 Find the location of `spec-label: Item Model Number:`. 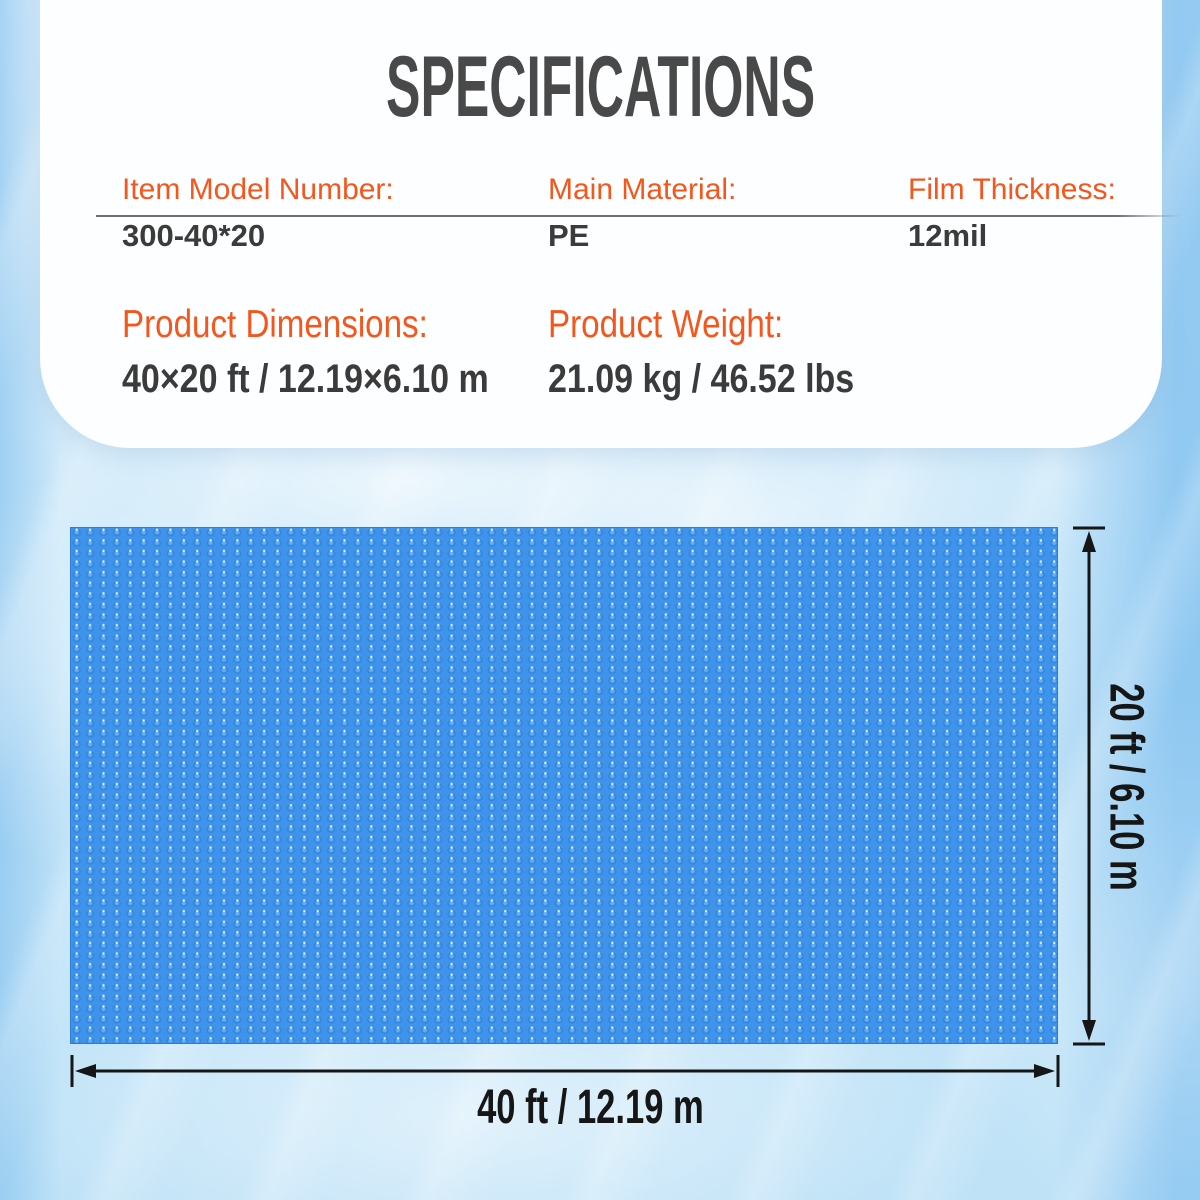

spec-label: Item Model Number: is located at coordinates (258, 189).